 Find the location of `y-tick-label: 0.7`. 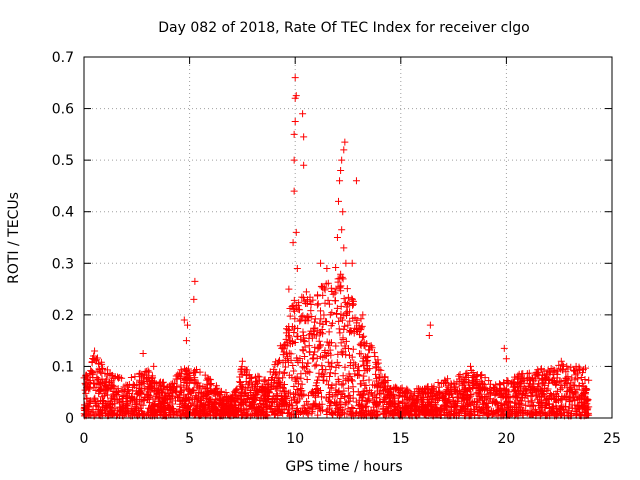

y-tick-label: 0.7 is located at coordinates (63, 58).